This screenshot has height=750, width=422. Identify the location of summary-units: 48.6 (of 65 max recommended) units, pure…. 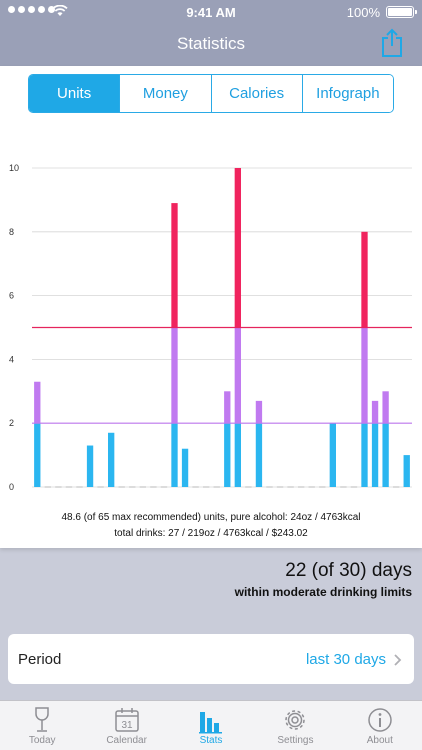
(211, 517).